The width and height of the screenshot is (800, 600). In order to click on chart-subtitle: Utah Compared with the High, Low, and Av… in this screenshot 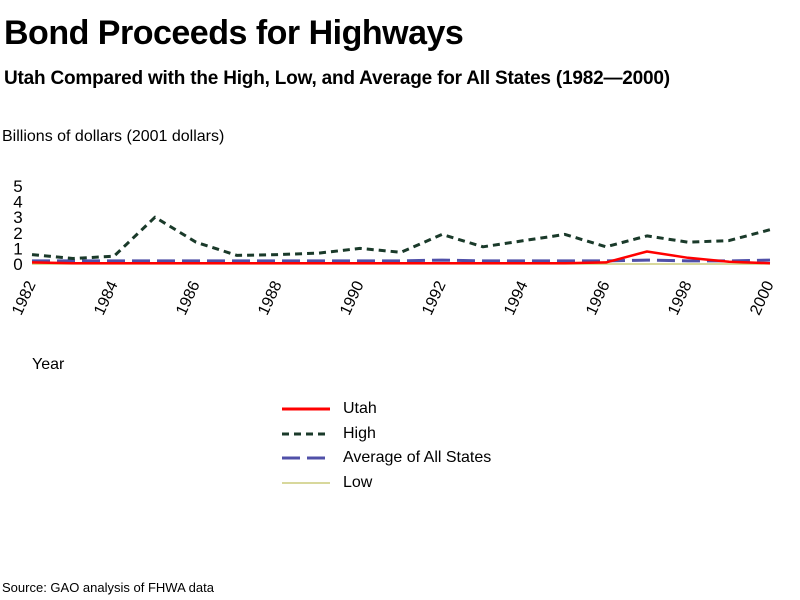, I will do `click(337, 78)`.